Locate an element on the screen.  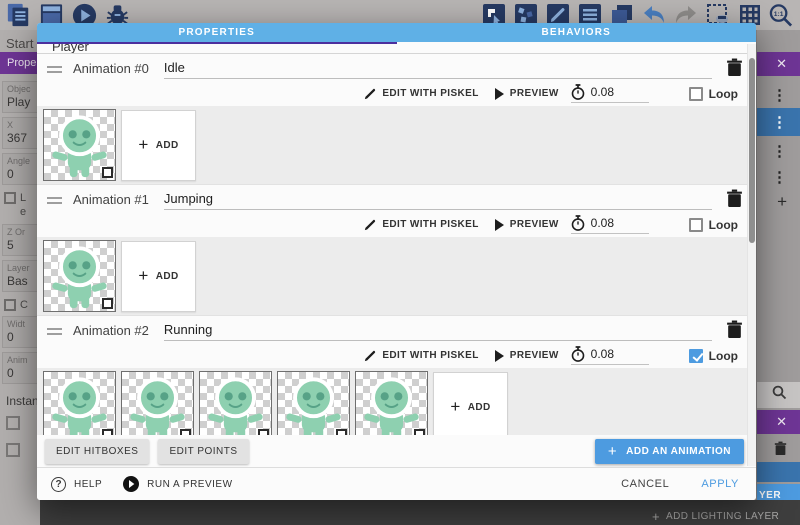
tab-behaviors: BEHAVIORS is located at coordinates (576, 32).